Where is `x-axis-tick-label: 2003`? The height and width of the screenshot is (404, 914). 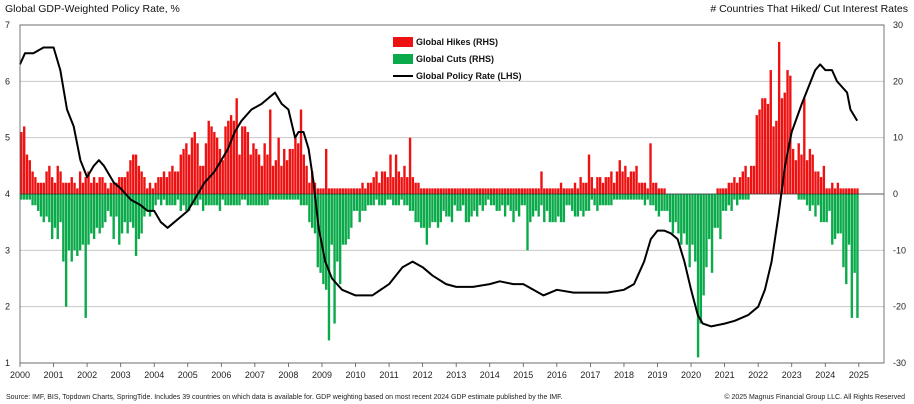 x-axis-tick-label: 2003 is located at coordinates (121, 375).